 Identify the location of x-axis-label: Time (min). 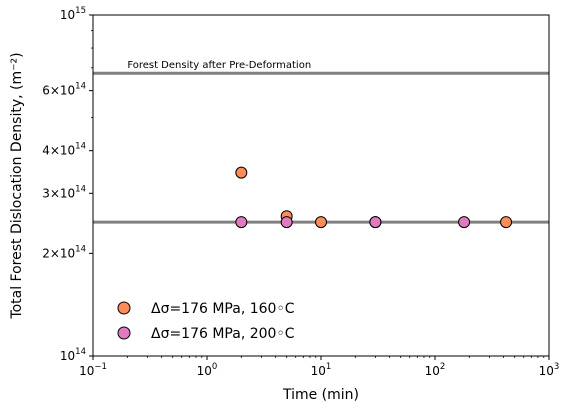
(320, 395).